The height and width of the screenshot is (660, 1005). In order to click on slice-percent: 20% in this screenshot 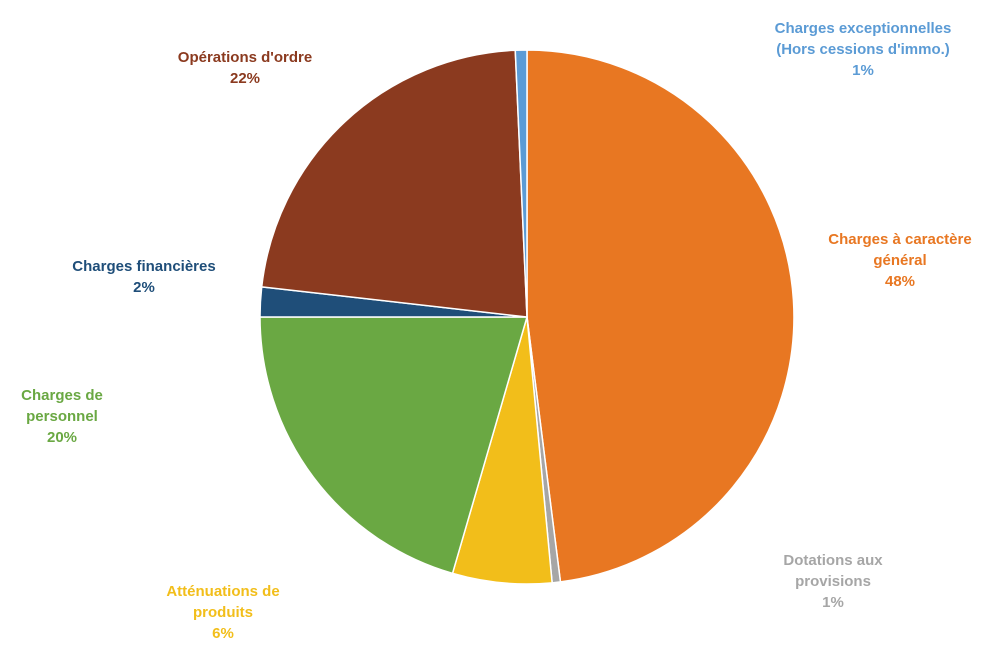, I will do `click(62, 437)`.